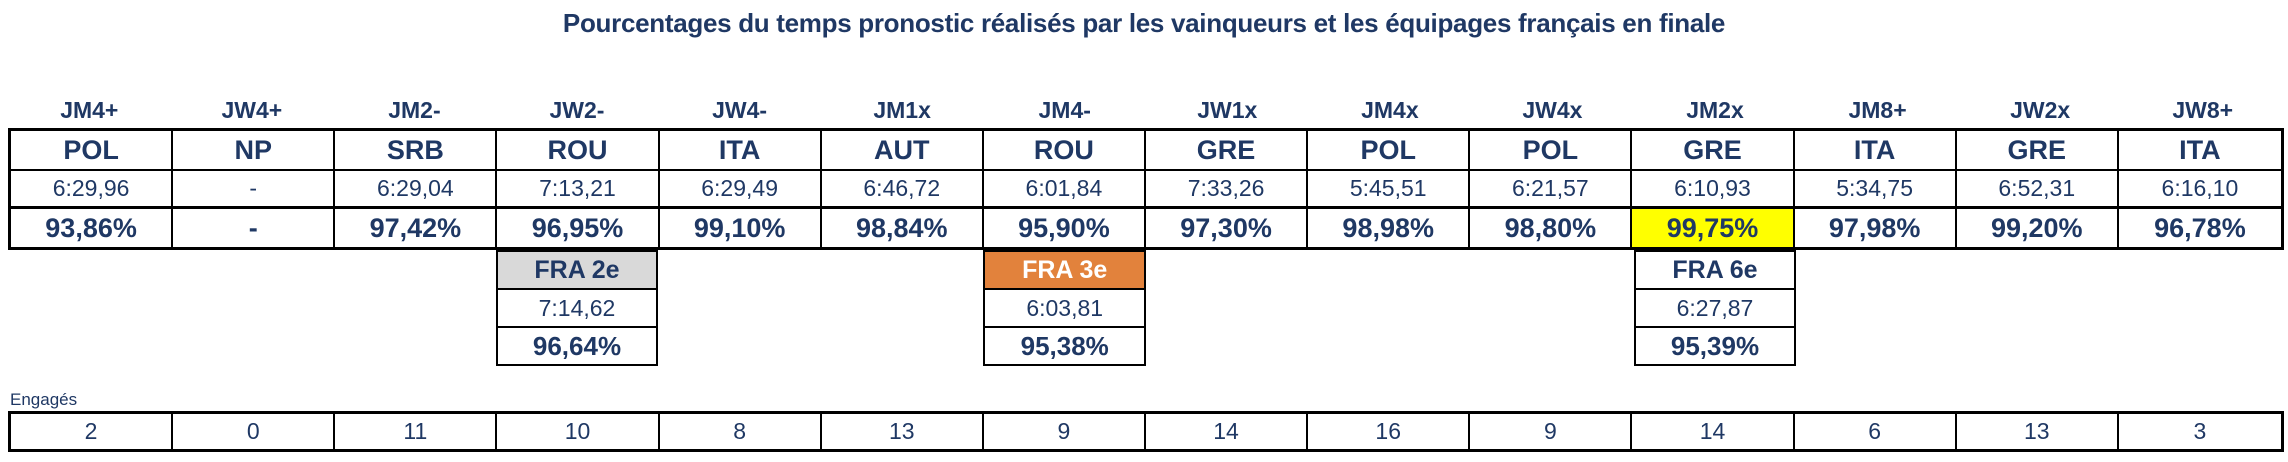  What do you see at coordinates (252, 109) in the screenshot?
I see `event-label: JW4+` at bounding box center [252, 109].